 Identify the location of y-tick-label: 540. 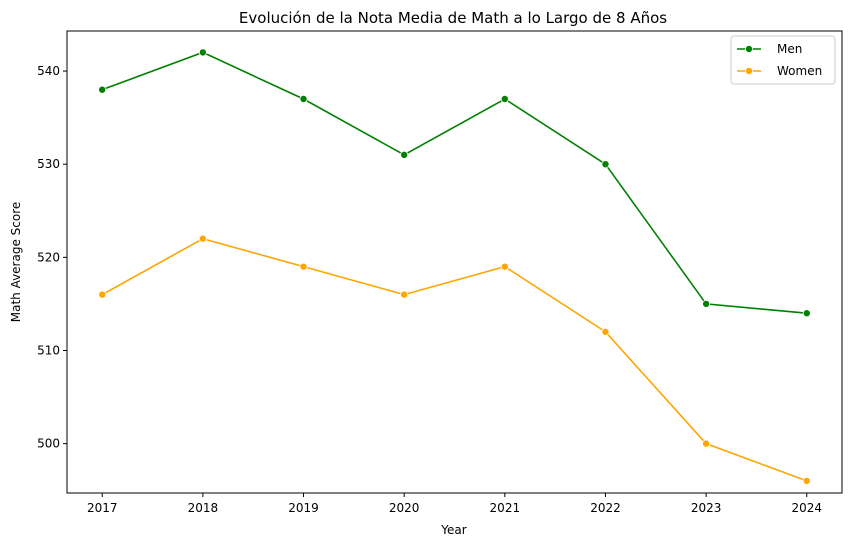
(48, 71).